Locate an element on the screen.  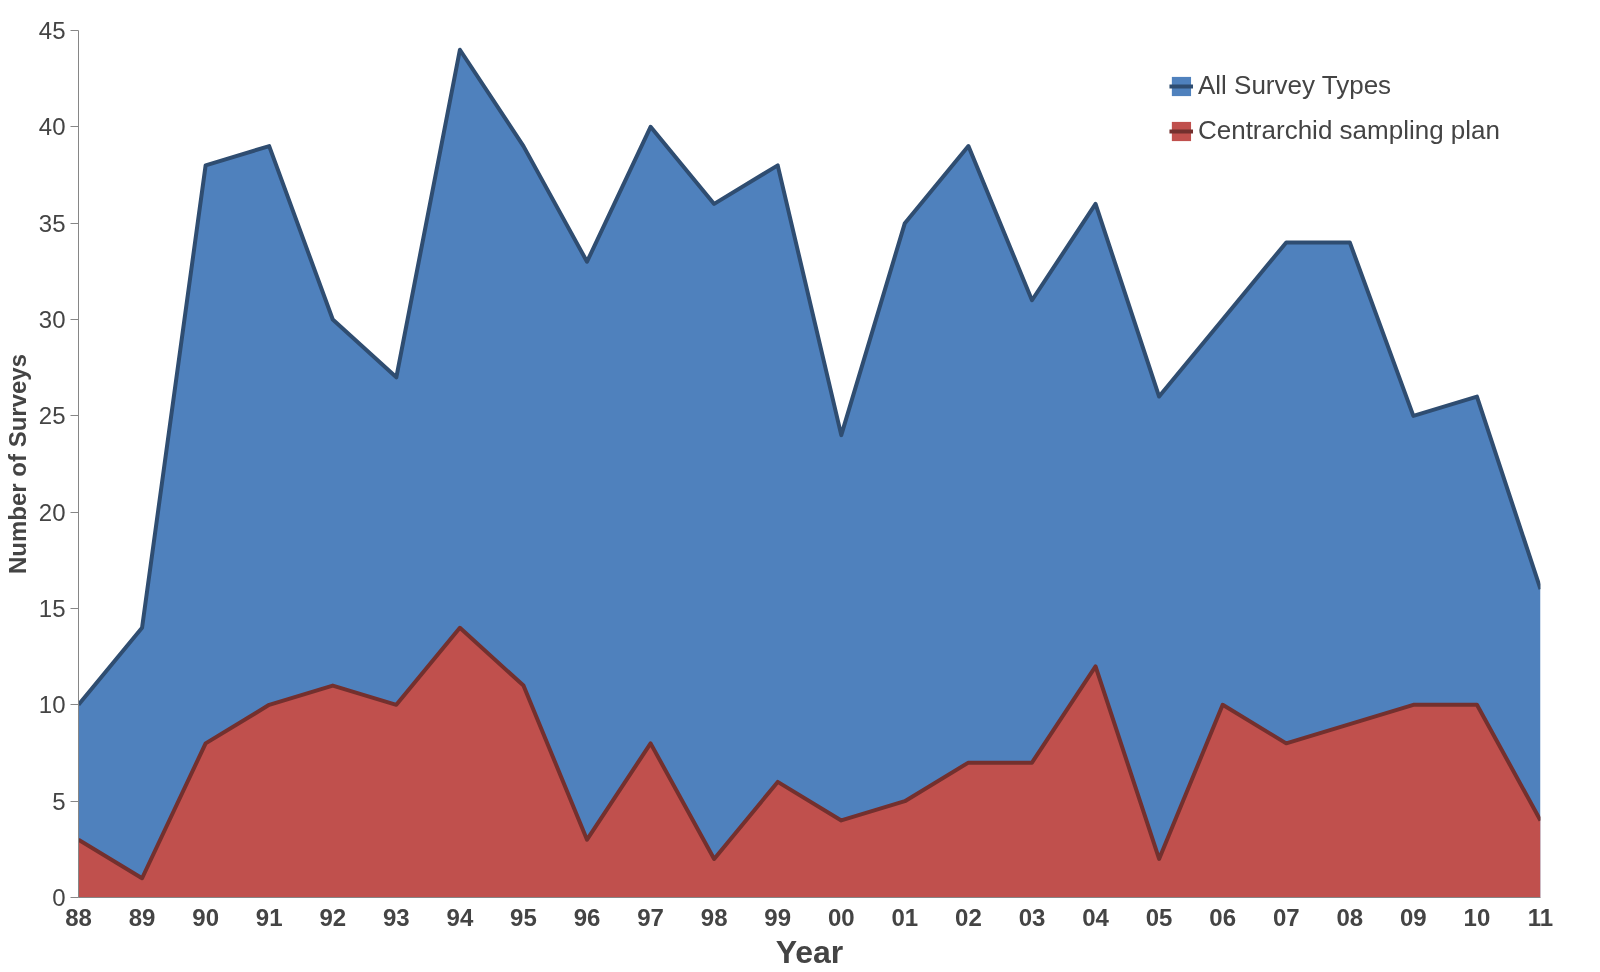
x-tick-label: 00 is located at coordinates (841, 917).